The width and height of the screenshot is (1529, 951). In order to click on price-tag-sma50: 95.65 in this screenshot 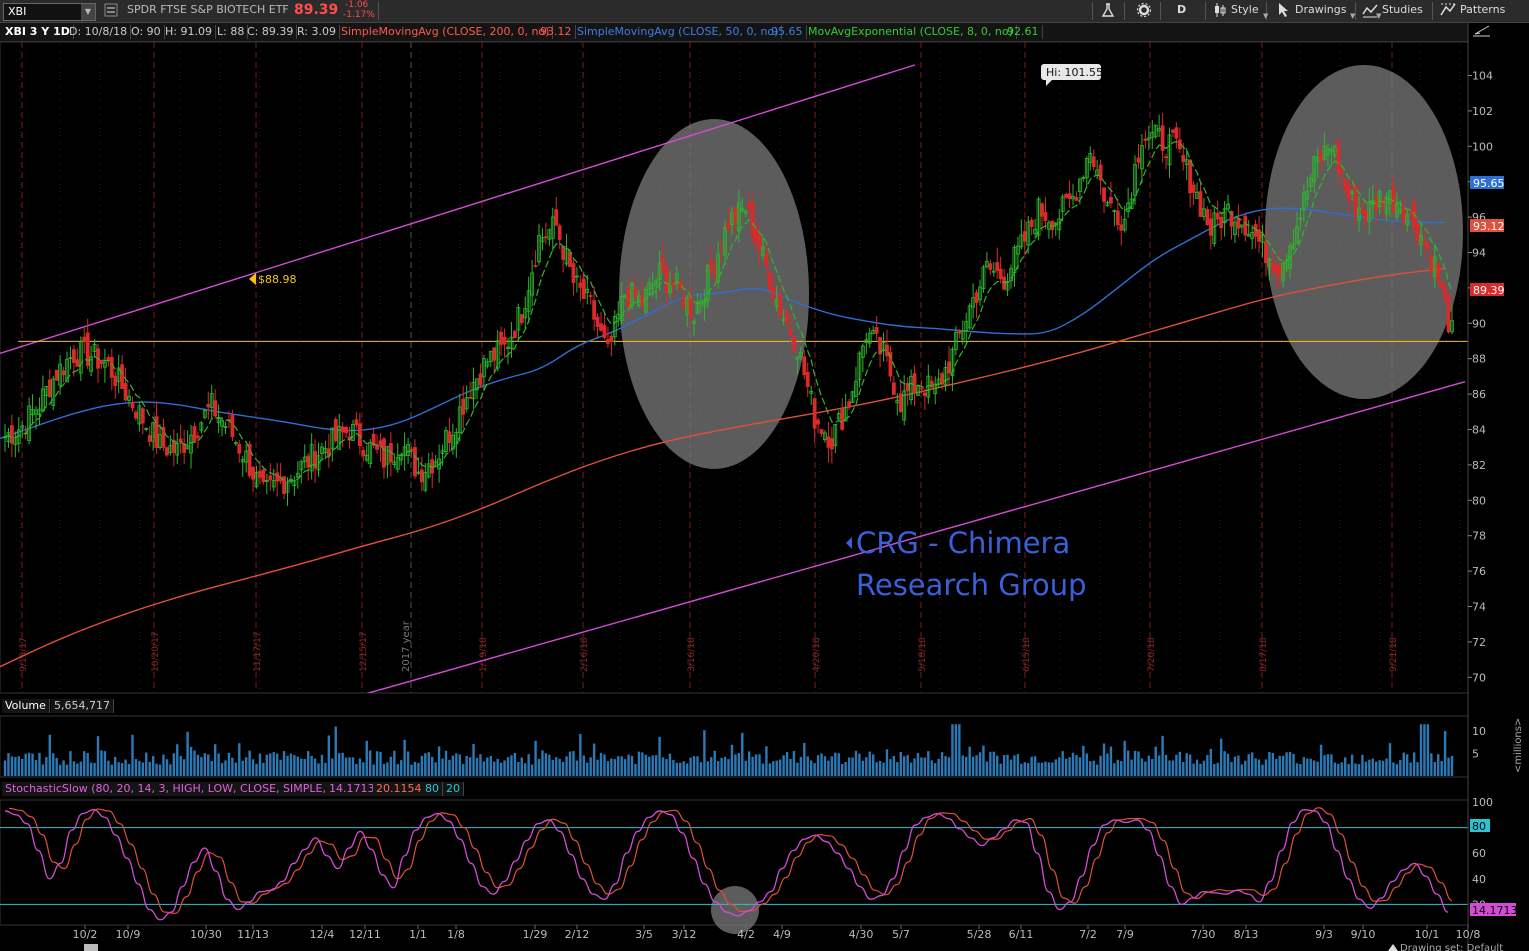, I will do `click(1487, 183)`.